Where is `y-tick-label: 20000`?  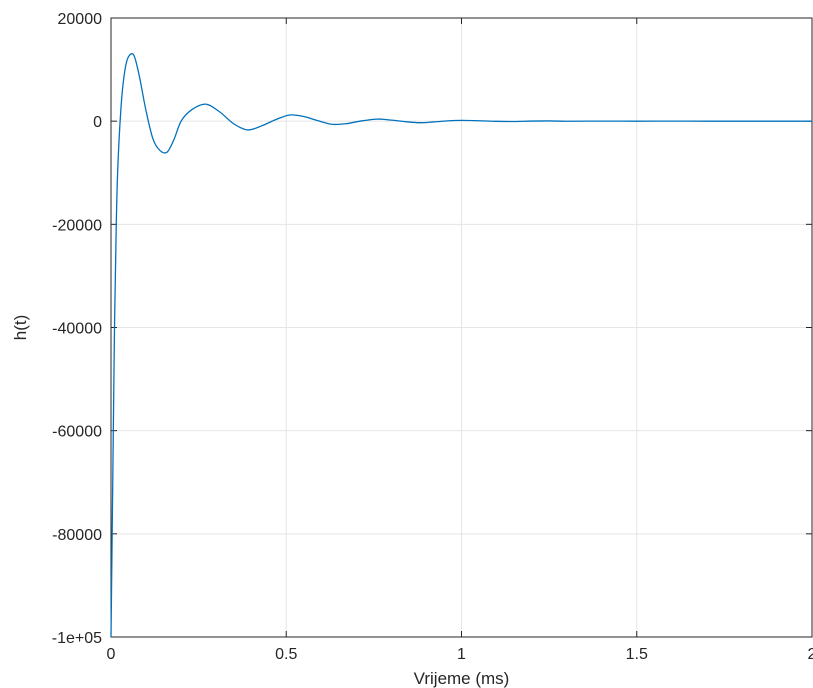
y-tick-label: 20000 is located at coordinates (80, 19).